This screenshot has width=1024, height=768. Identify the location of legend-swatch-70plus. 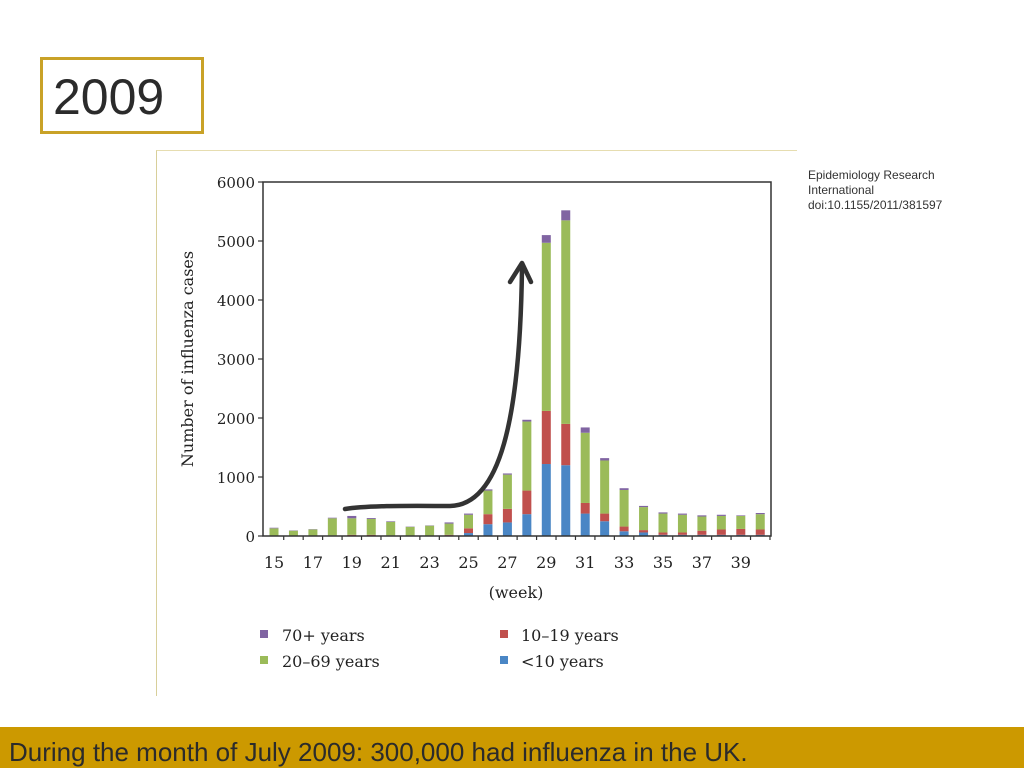
(264, 634).